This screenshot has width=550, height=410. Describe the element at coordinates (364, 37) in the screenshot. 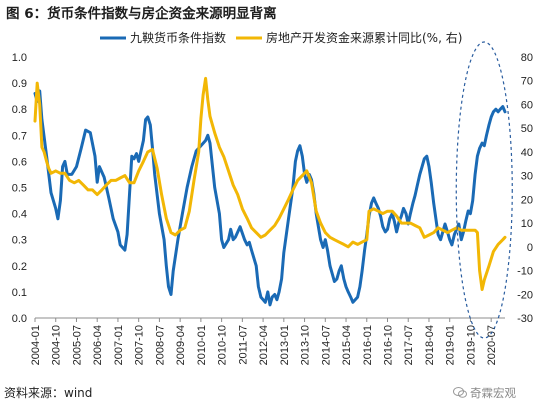

I see `legend-label: 房地产开发资金来源累计同比(%, 右)` at that location.